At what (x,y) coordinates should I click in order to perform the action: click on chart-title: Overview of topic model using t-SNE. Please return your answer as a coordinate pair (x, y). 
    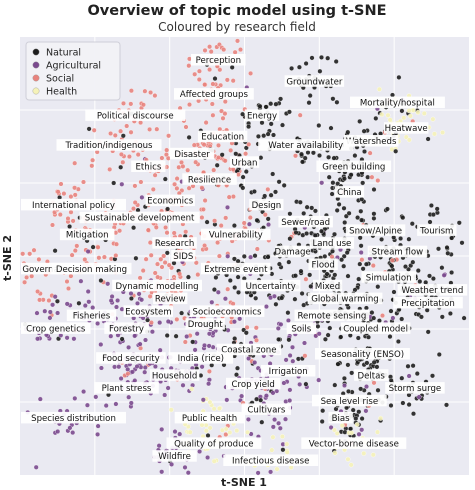
    Looking at the image, I should click on (236, 11).